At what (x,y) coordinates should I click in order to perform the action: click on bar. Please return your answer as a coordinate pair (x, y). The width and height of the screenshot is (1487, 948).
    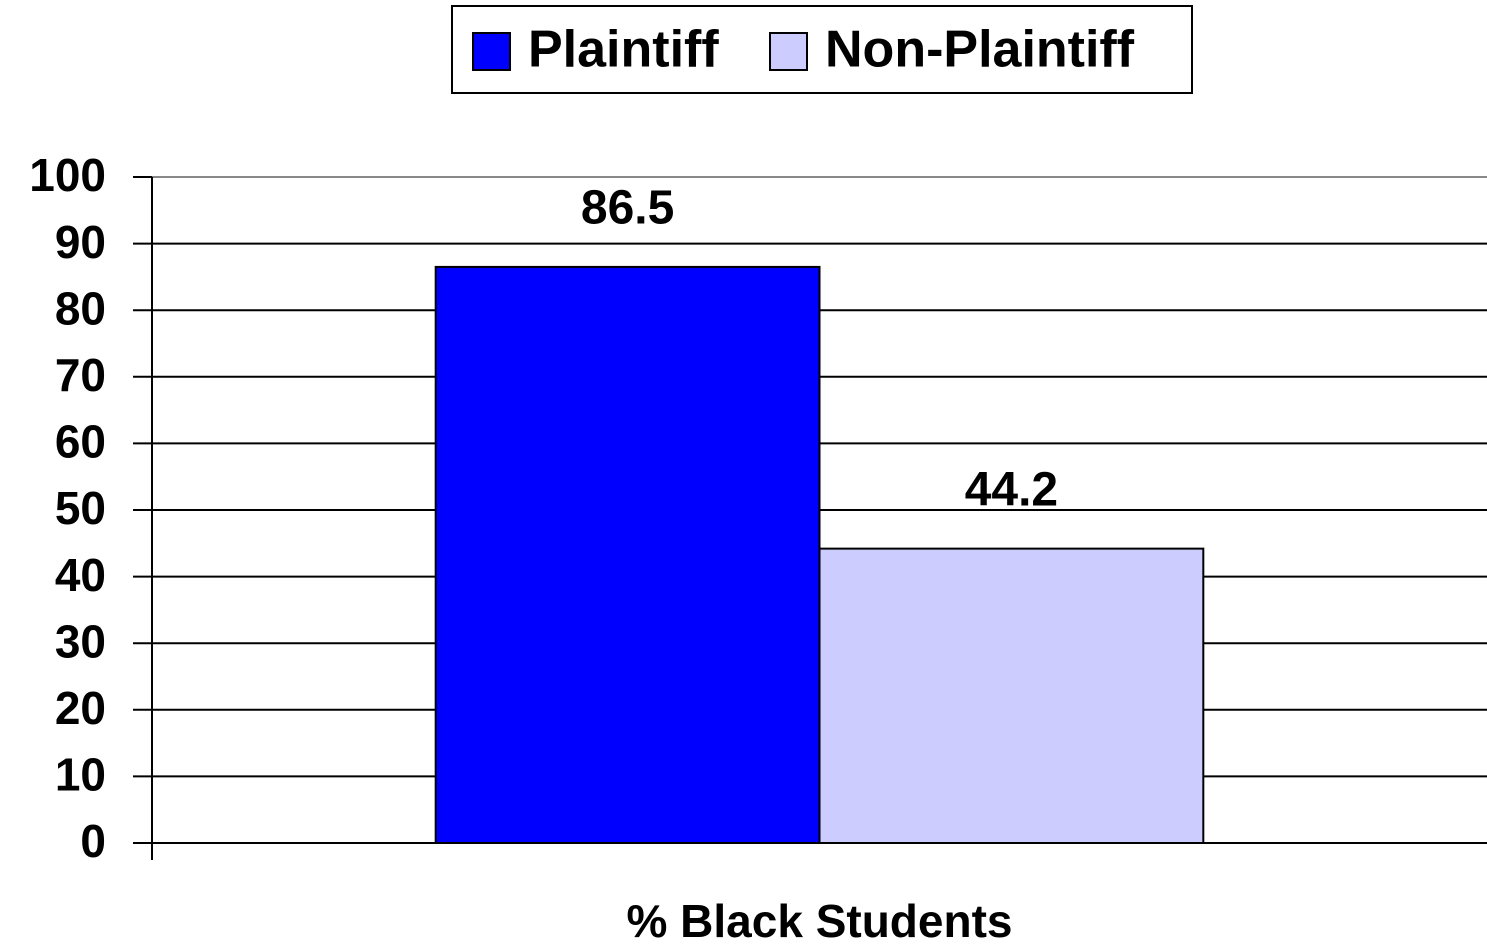
    Looking at the image, I should click on (1011, 695).